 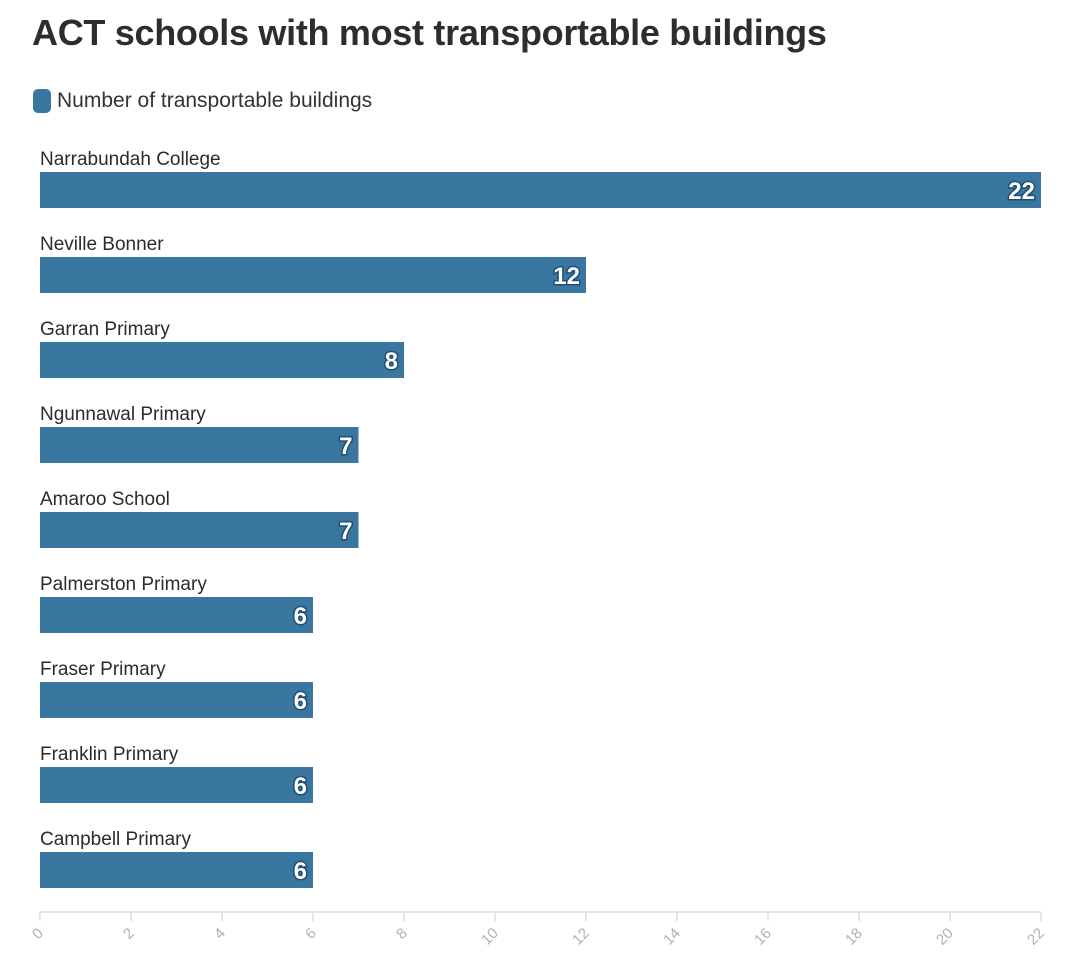 I want to click on x-tick-label: 22, so click(x=1036, y=937).